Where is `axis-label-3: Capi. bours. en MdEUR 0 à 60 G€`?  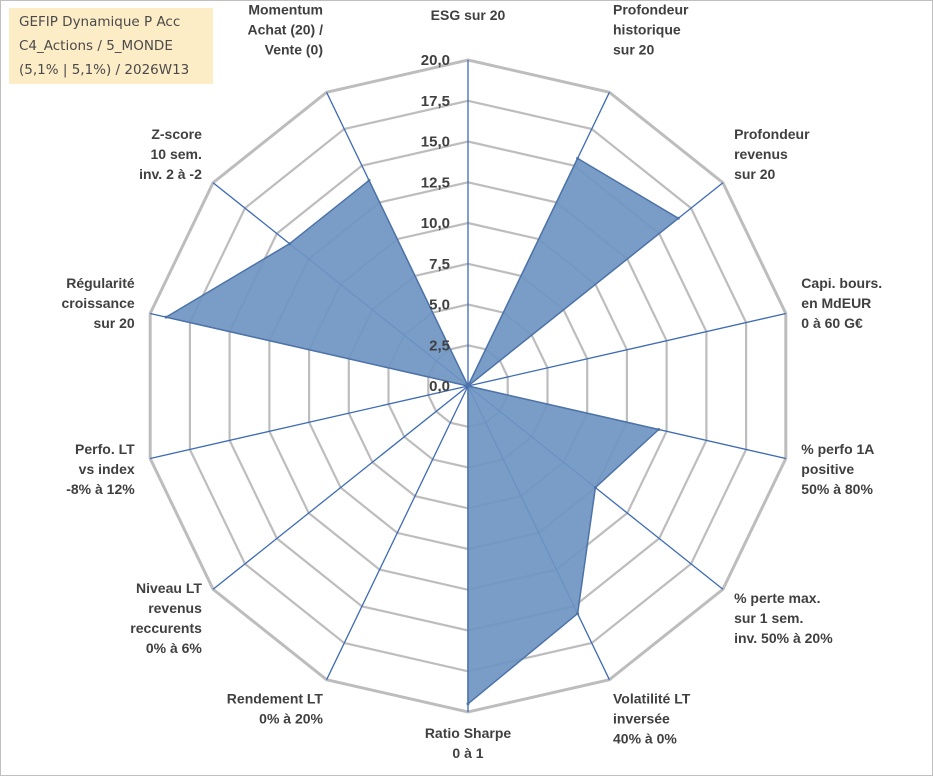 axis-label-3: Capi. bours. en MdEUR 0 à 60 G€ is located at coordinates (841, 303).